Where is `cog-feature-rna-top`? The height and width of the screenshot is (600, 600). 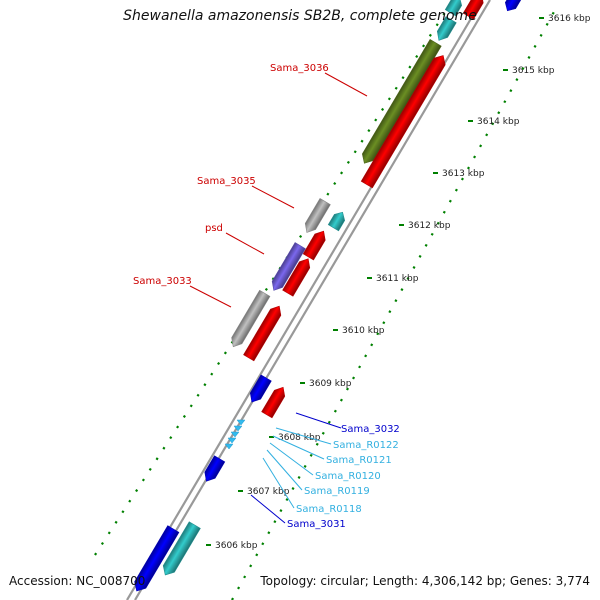 cog-feature-rna-top is located at coordinates (446, 28).